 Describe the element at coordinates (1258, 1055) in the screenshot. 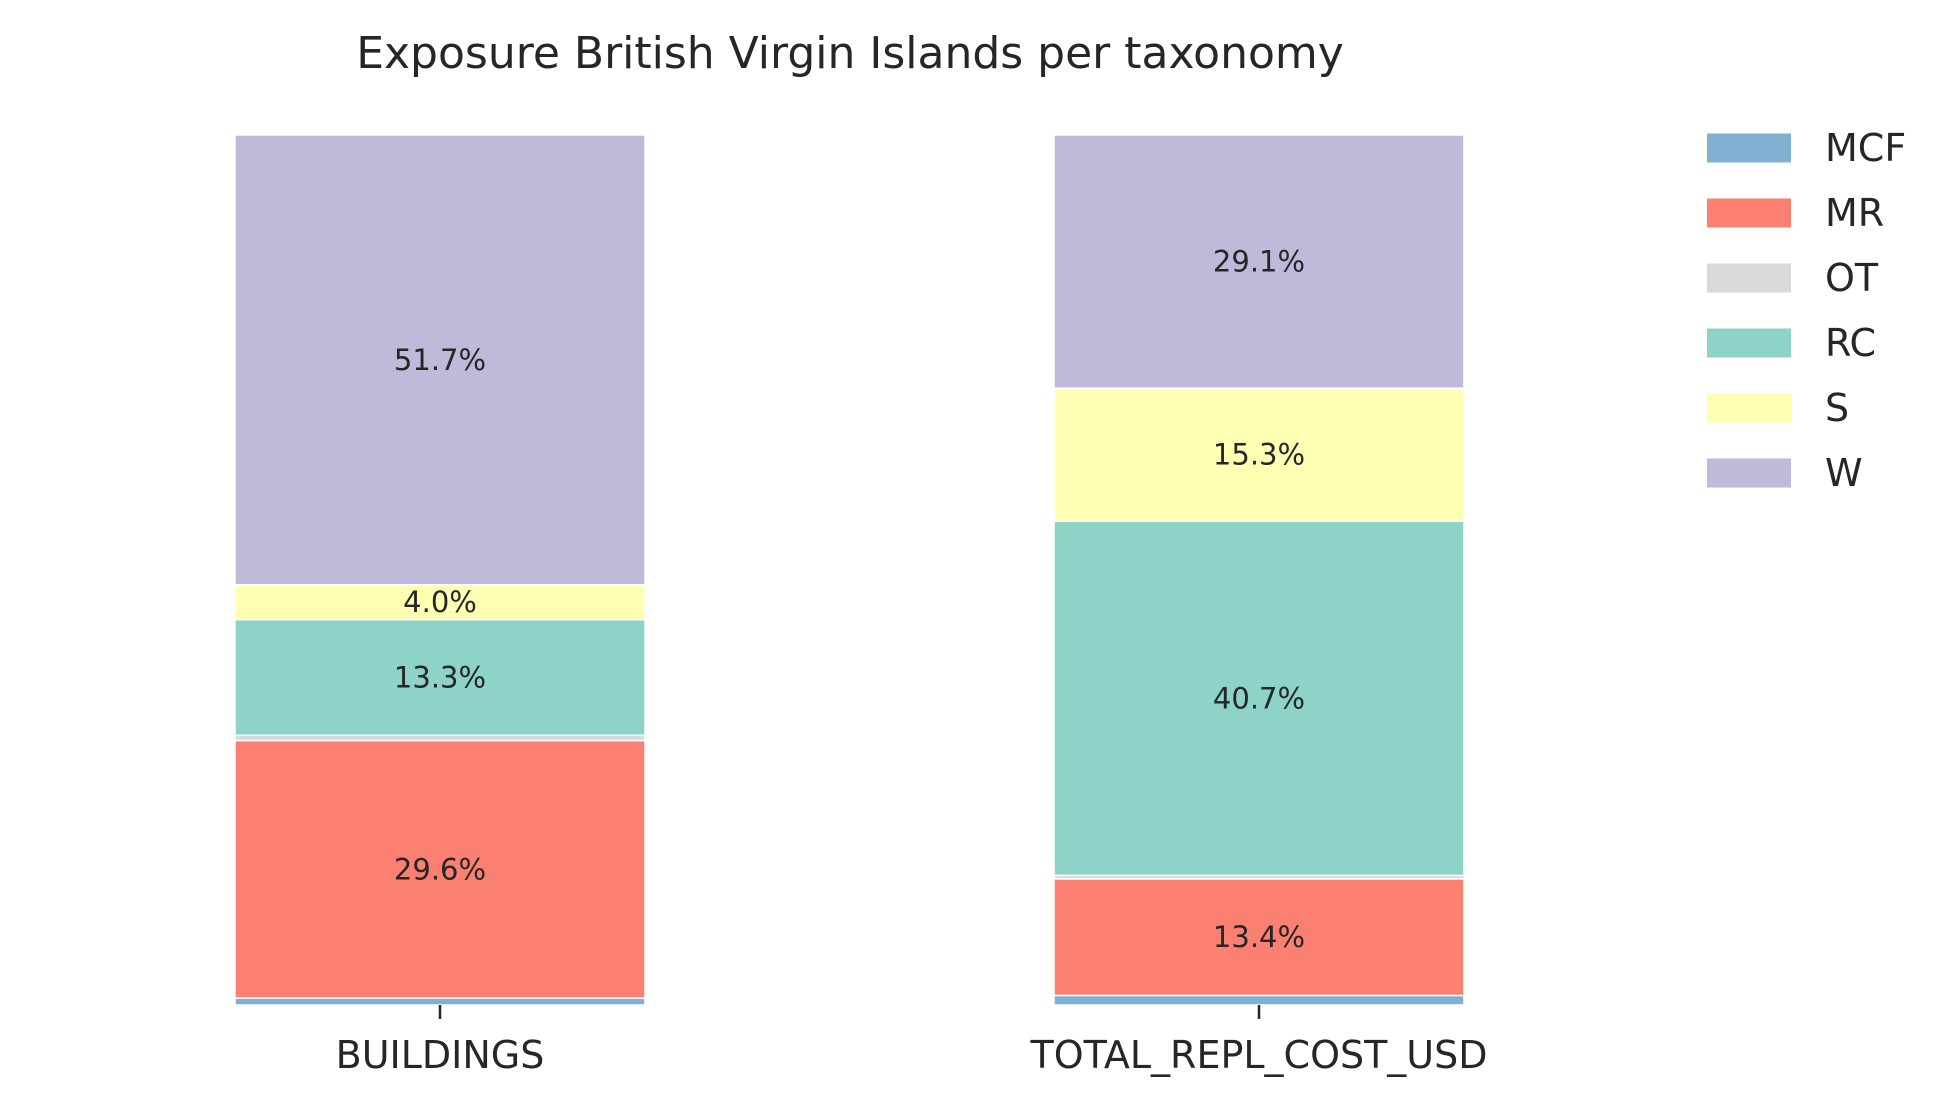

I see `x-tick-label-total-repl-cost-usd: TOTAL_REPL_COST_USD` at that location.